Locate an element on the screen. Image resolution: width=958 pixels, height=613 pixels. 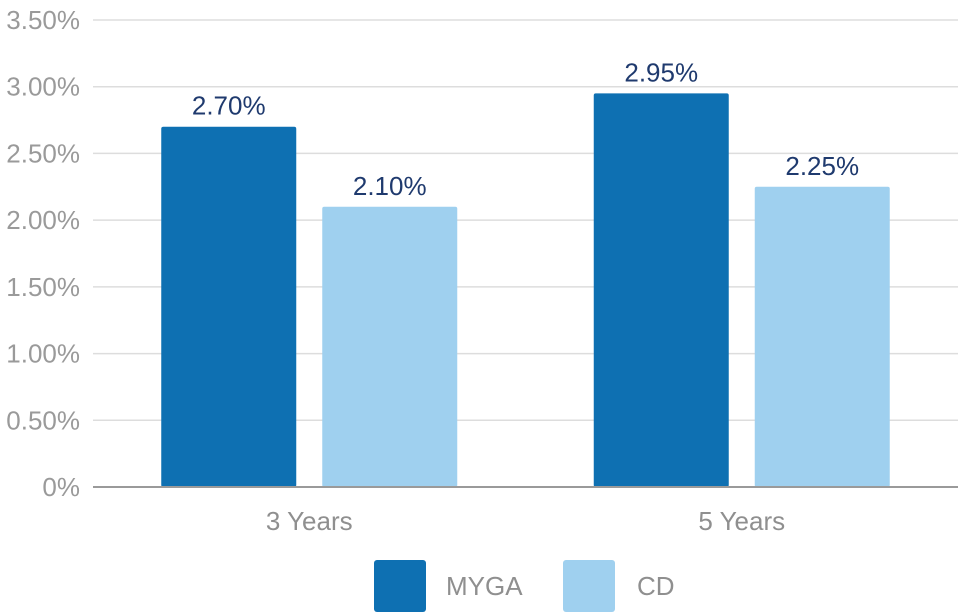
y-tick-label: 2.50% is located at coordinates (43, 153).